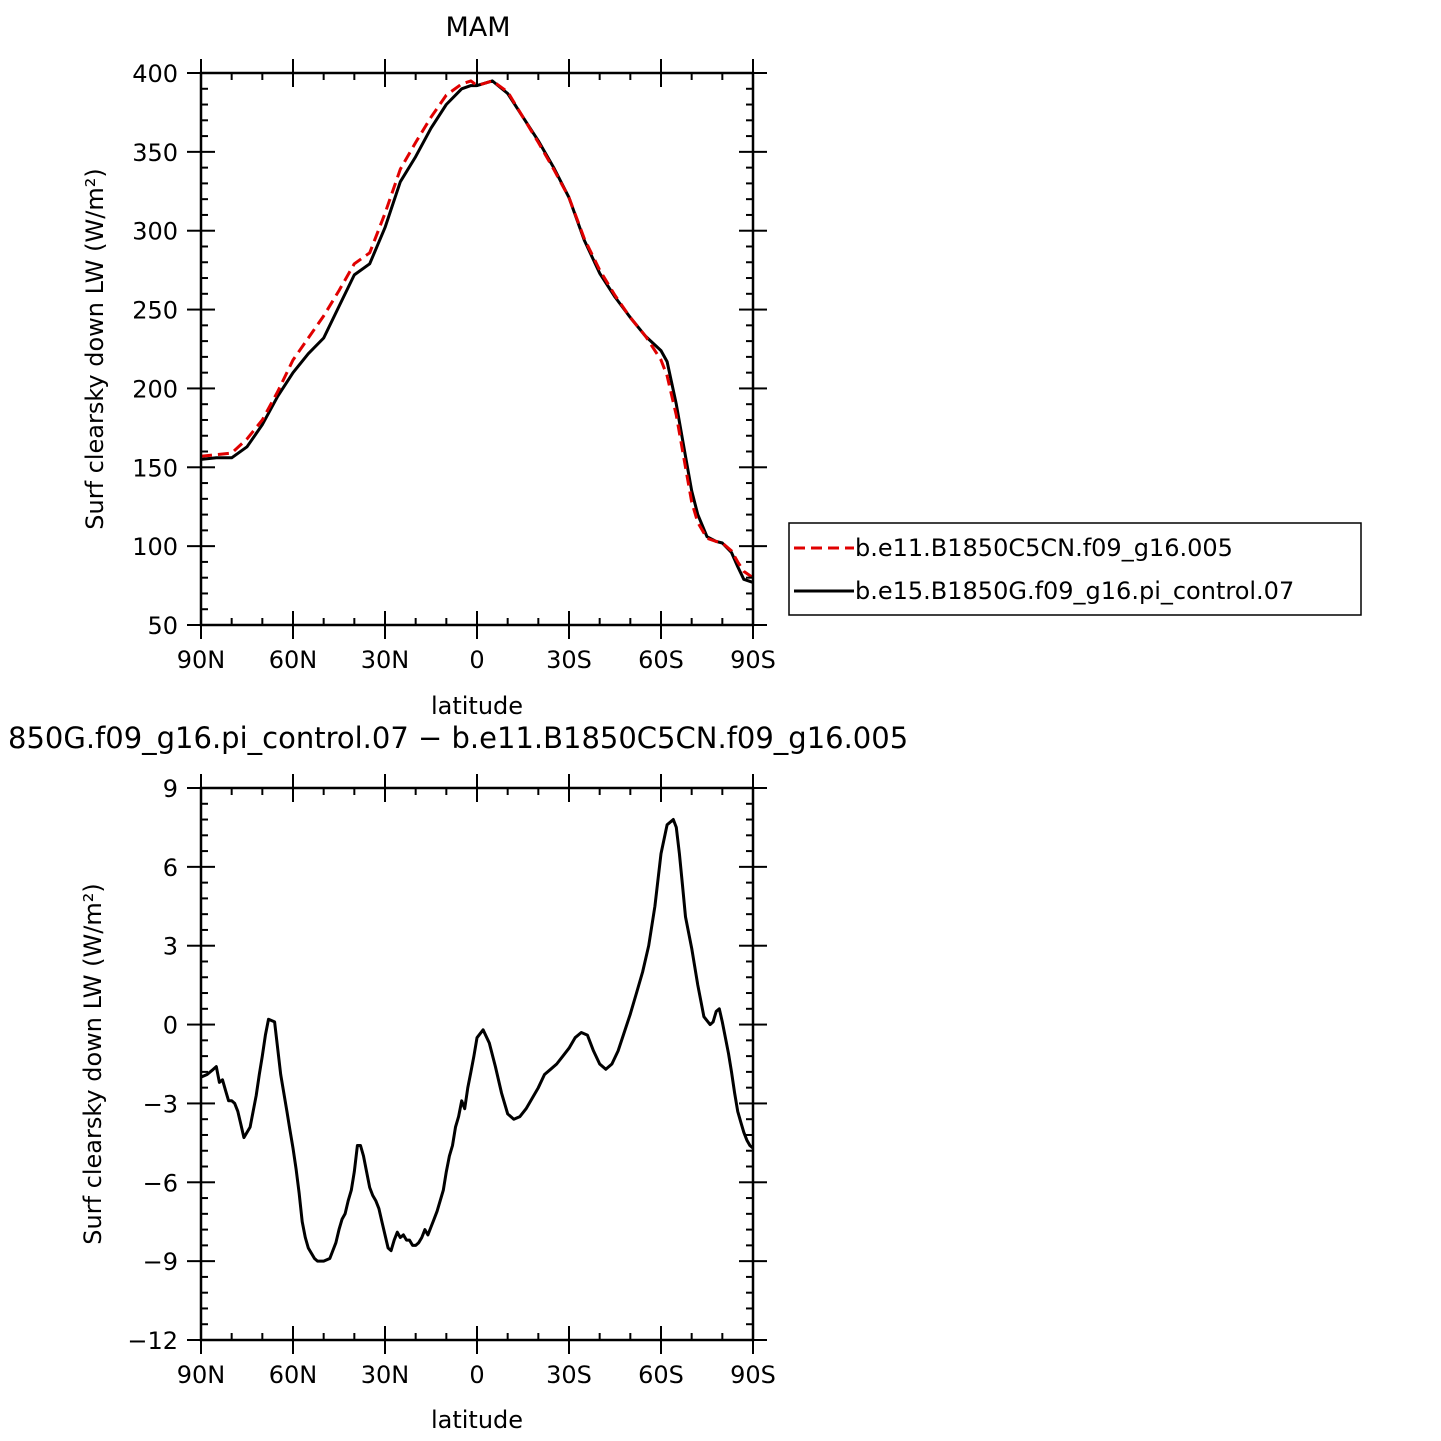 This screenshot has height=1441, width=1441. Describe the element at coordinates (476, 660) in the screenshot. I see `p0-x-tick-label: 0` at that location.